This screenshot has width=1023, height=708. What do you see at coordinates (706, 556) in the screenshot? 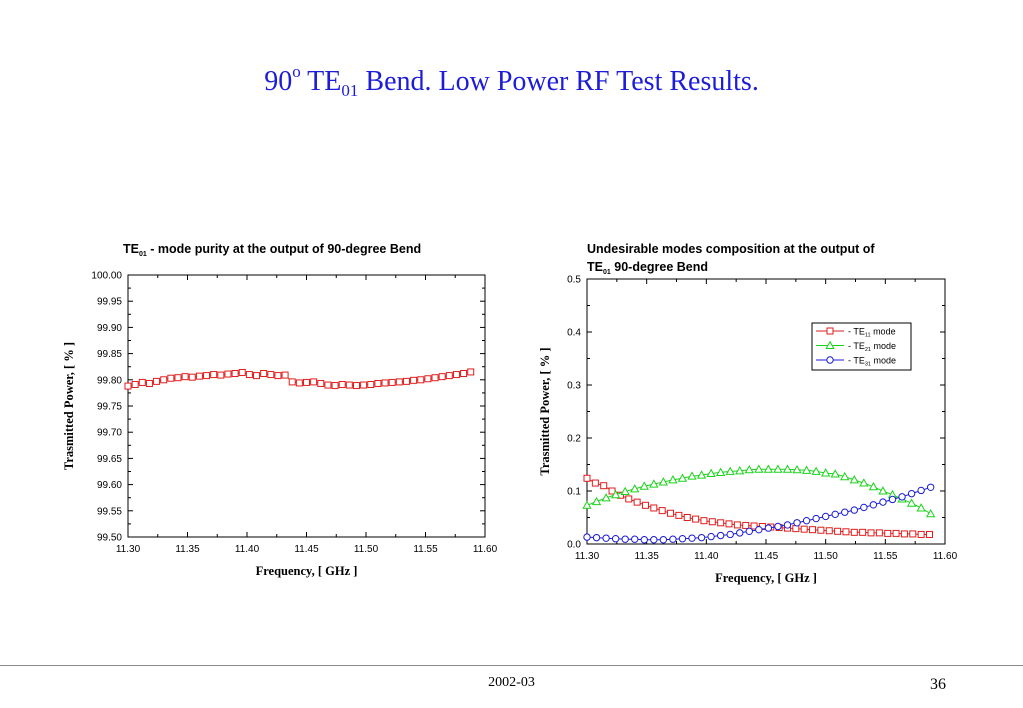
I see `x-tick-label: 11.40` at bounding box center [706, 556].